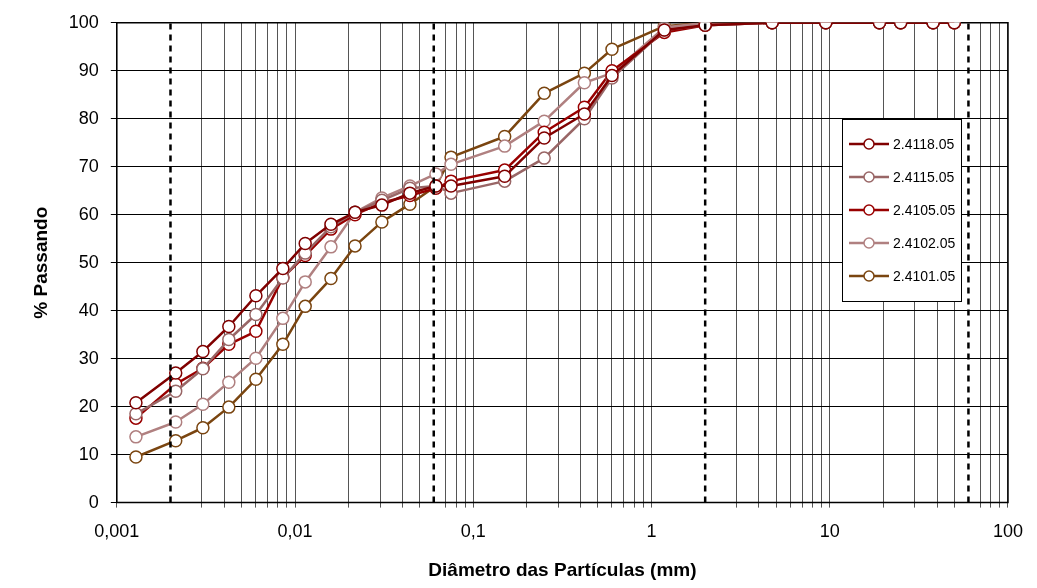  I want to click on legend-label: 2.4105.05, so click(924, 210).